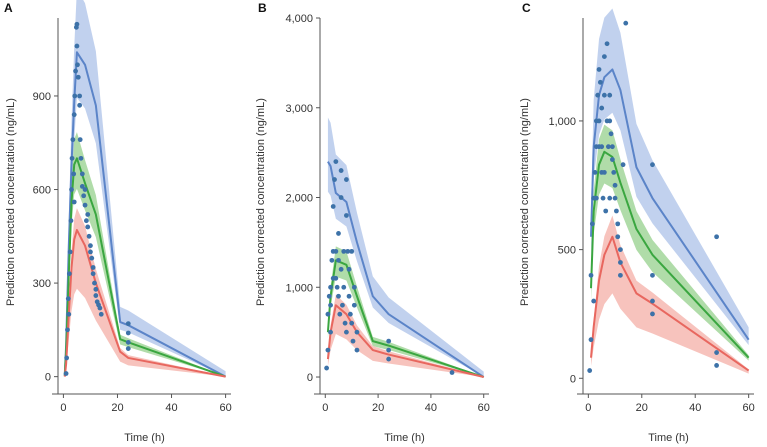  I want to click on panel-c-observed-points, so click(653, 196).